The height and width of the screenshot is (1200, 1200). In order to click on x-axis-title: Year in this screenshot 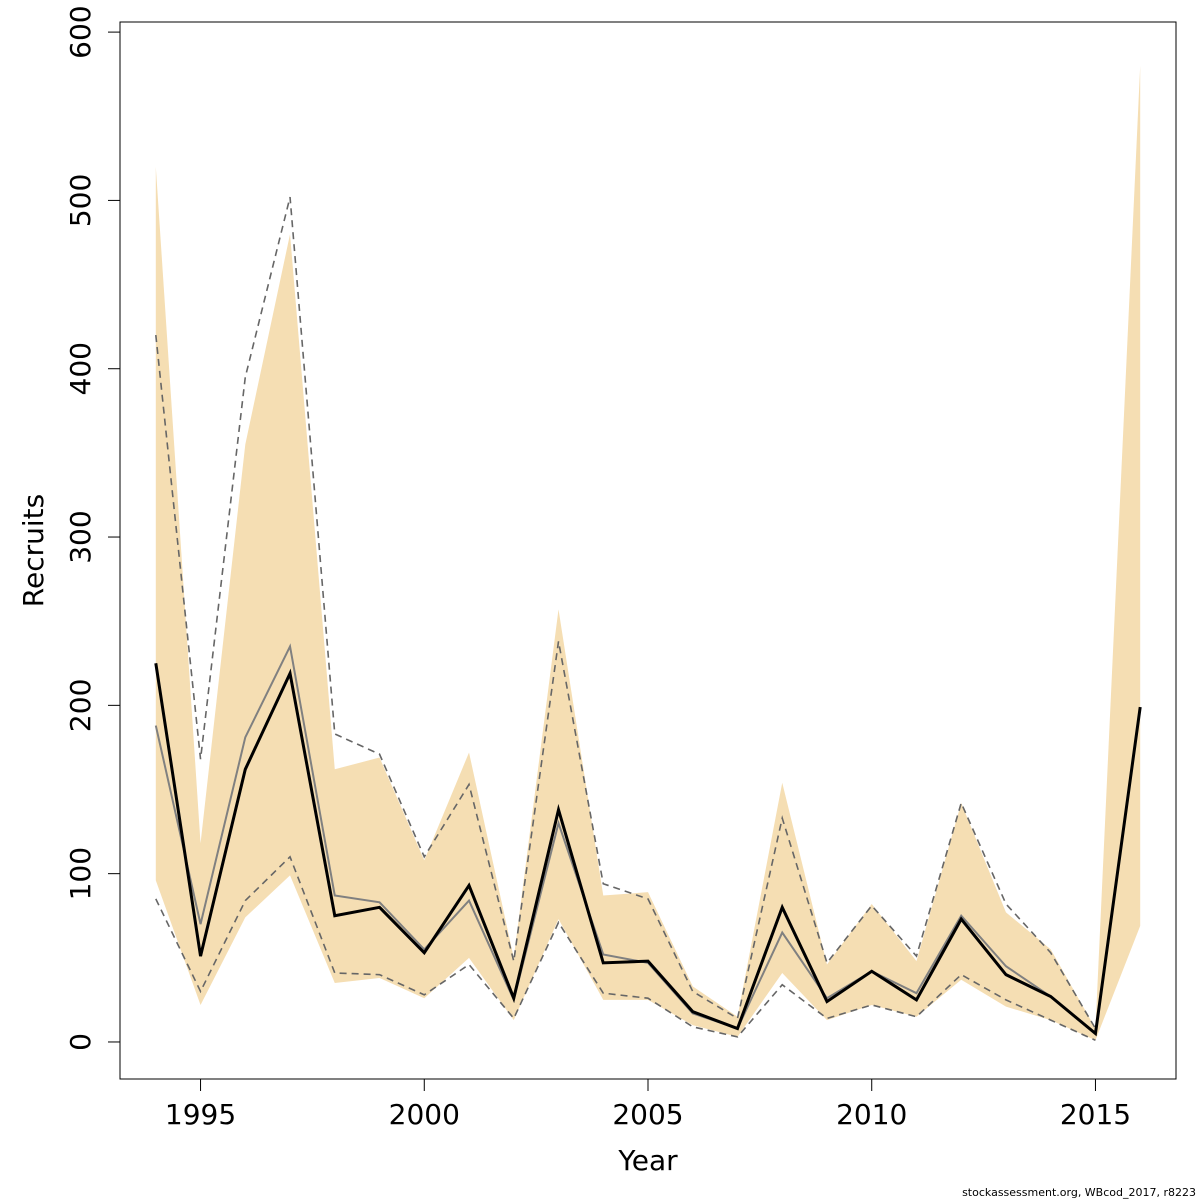, I will do `click(647, 1160)`.